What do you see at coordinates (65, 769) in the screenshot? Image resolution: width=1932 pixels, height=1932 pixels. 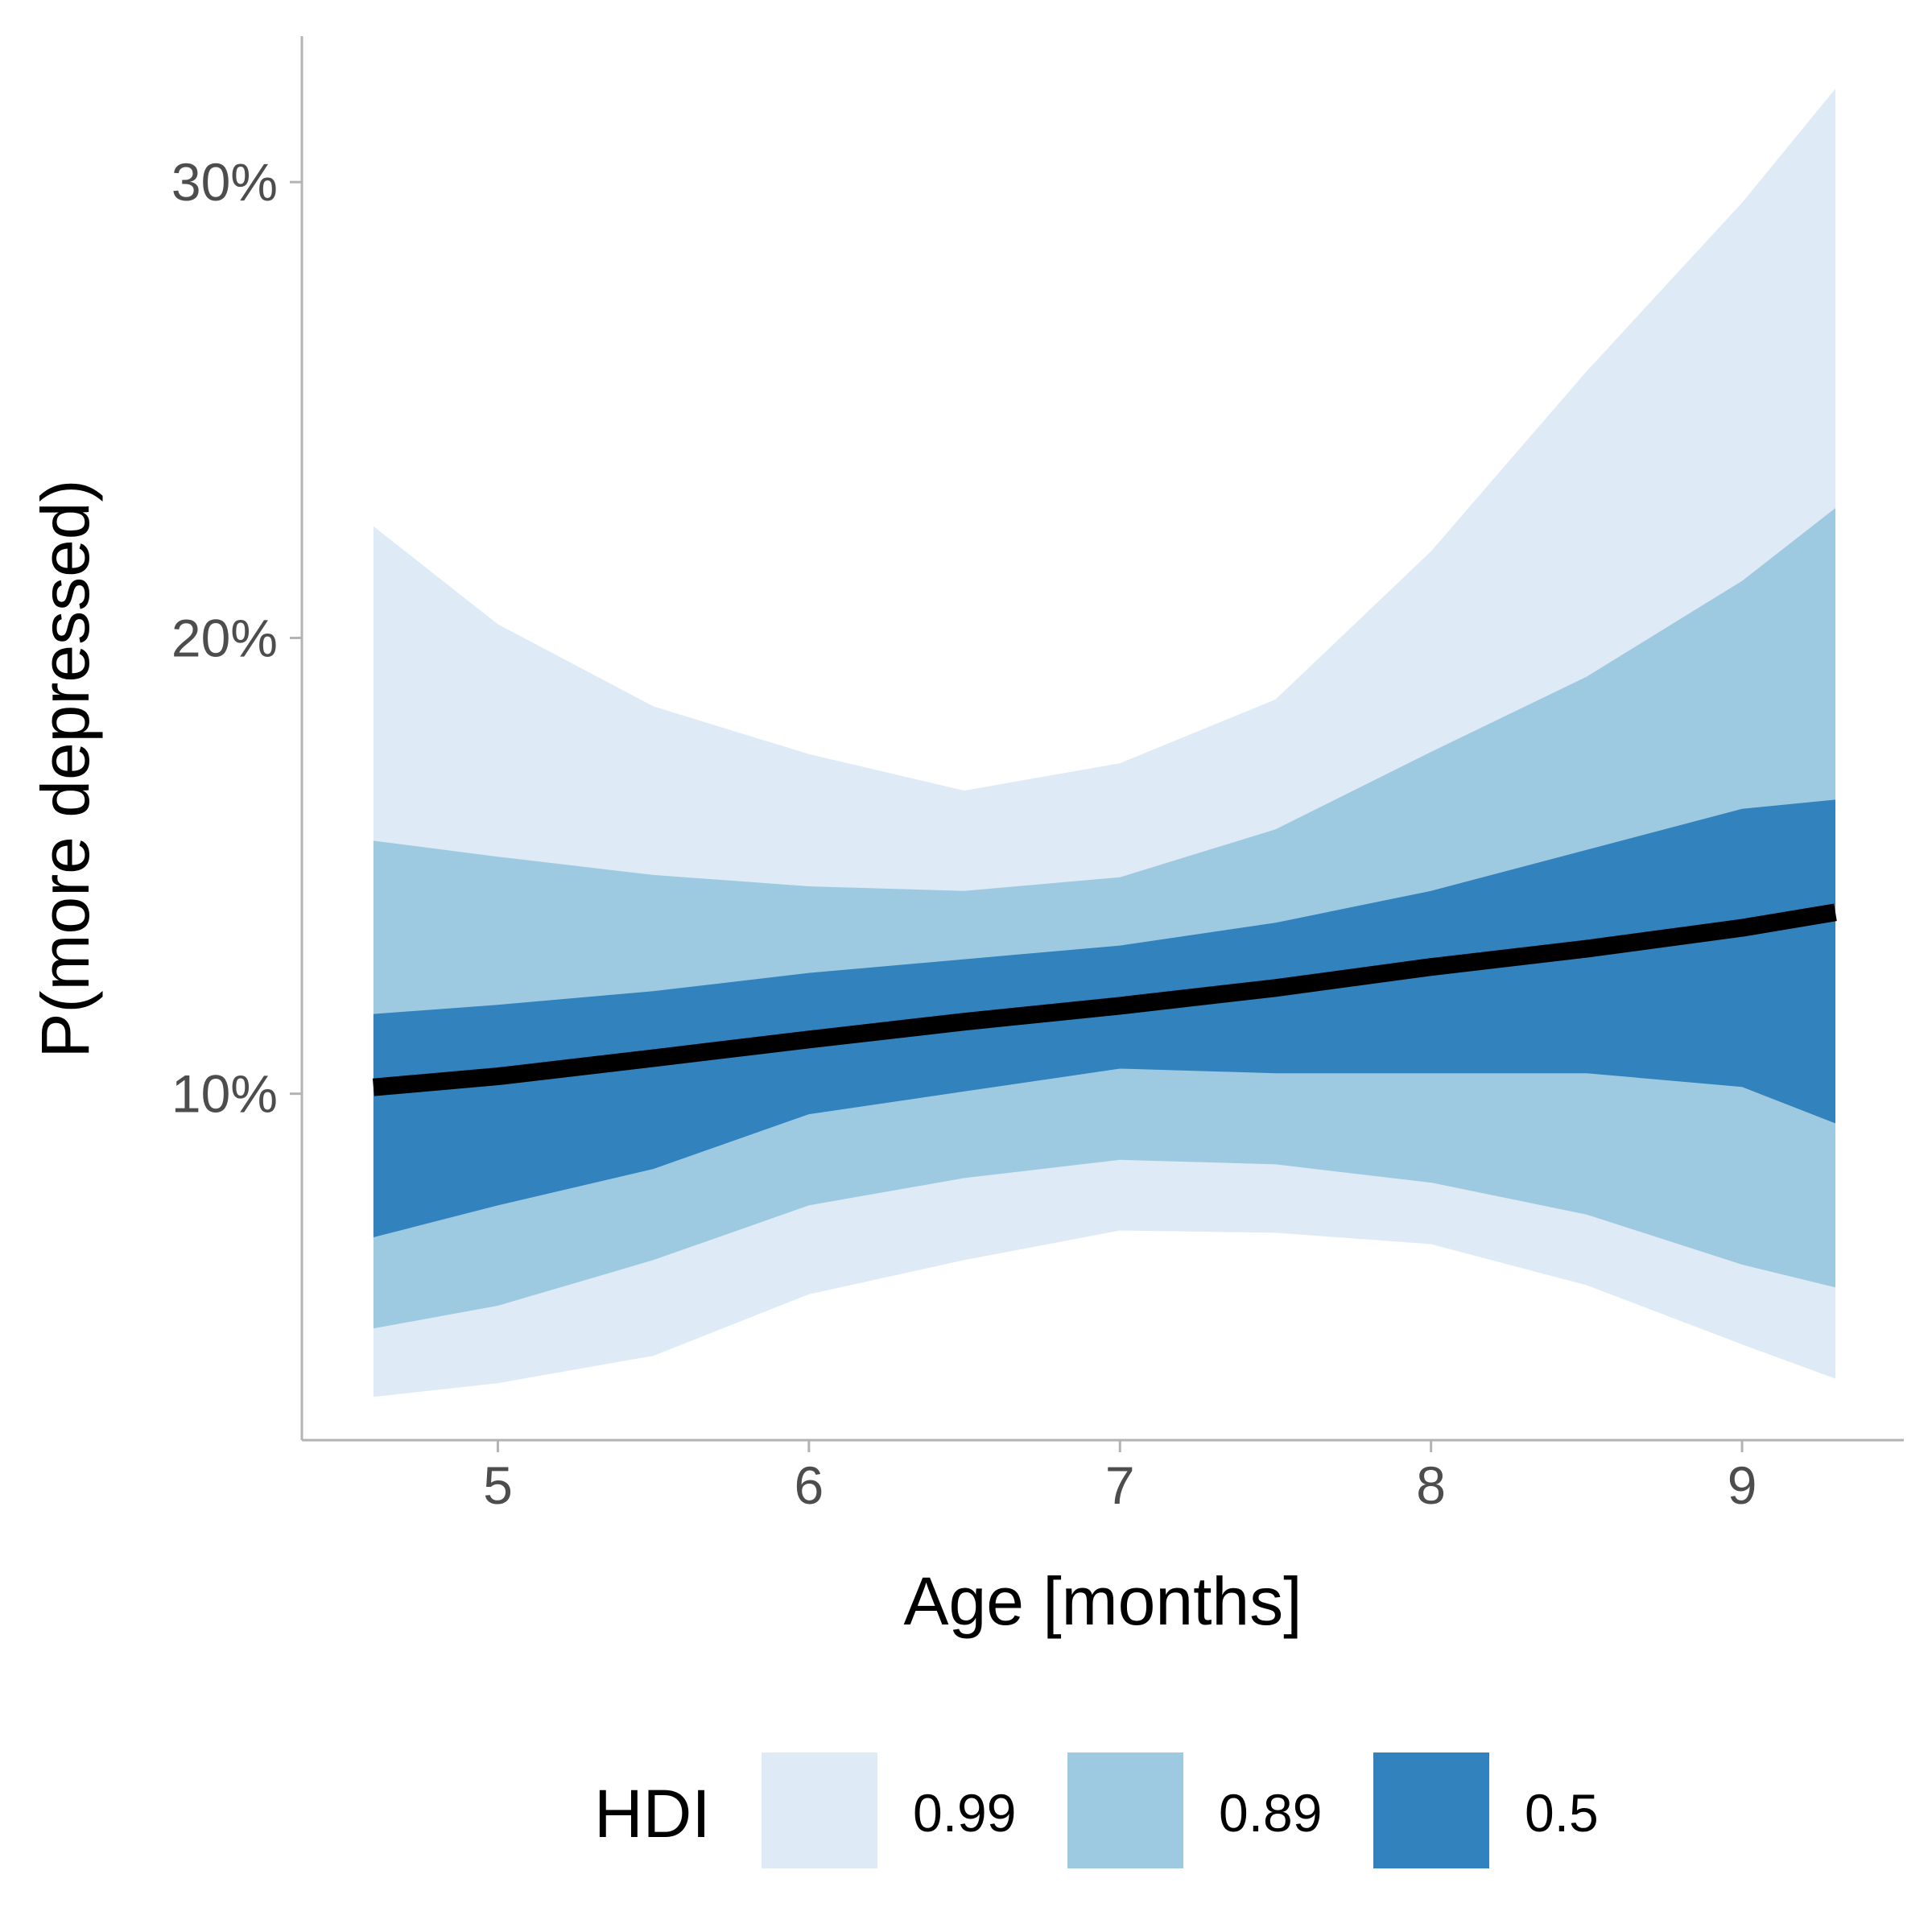 I see `y-axis-title: P(more depressed)` at bounding box center [65, 769].